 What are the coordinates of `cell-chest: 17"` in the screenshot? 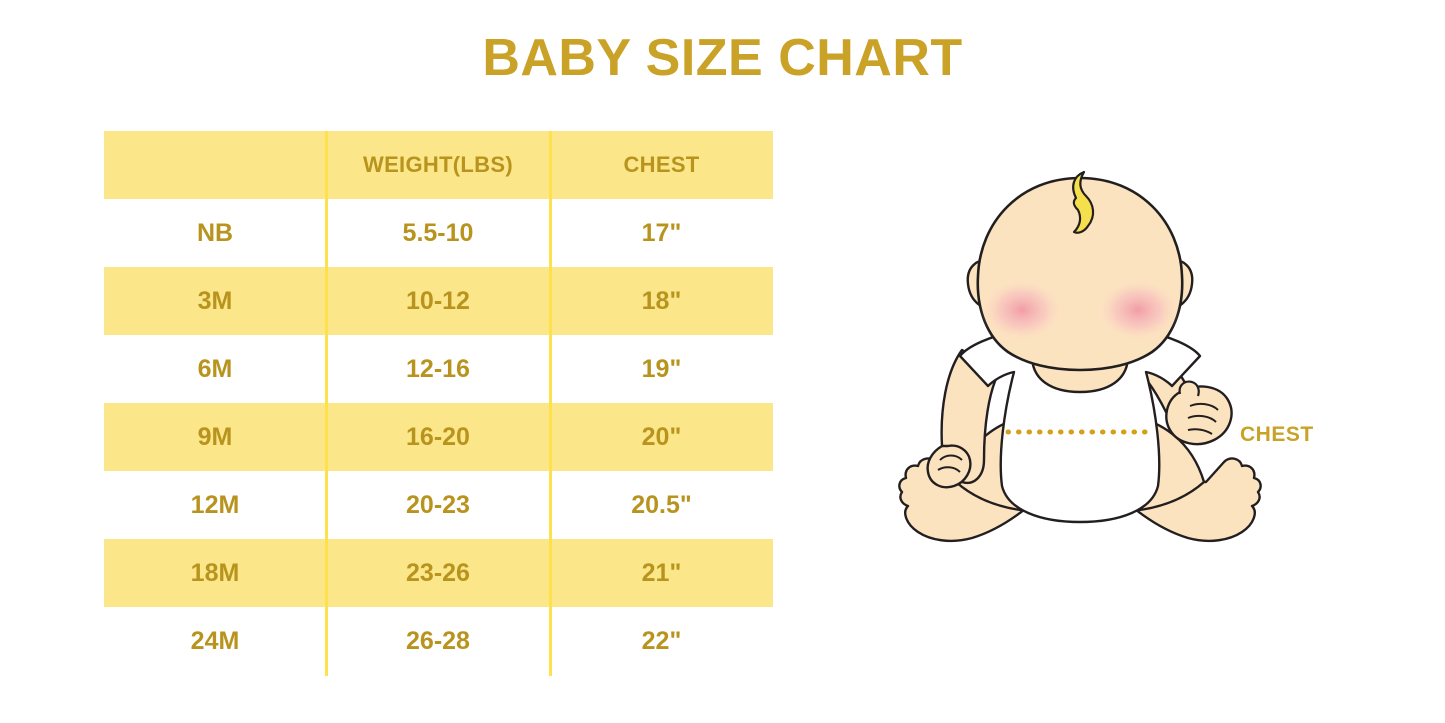 It's located at (661, 233).